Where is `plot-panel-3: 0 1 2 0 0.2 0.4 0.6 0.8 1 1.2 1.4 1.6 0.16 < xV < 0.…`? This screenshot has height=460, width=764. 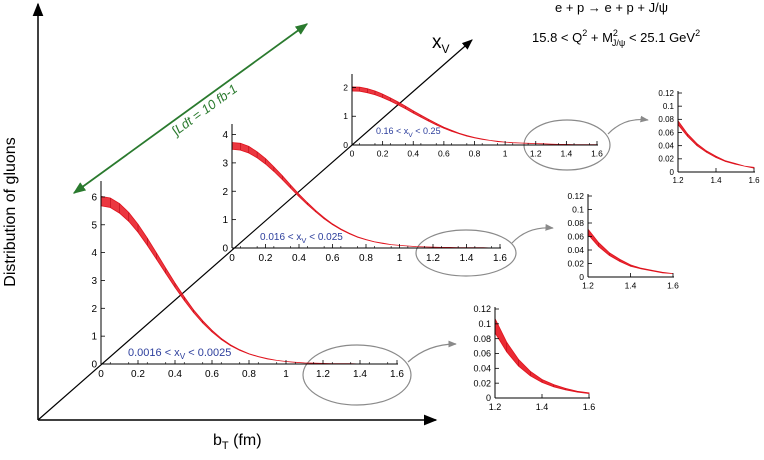 plot-panel-3: 0 1 2 0 0.2 0.4 0.6 0.8 1 1.2 1.4 1.6 0.16 < xV < 0.… is located at coordinates (473, 116).